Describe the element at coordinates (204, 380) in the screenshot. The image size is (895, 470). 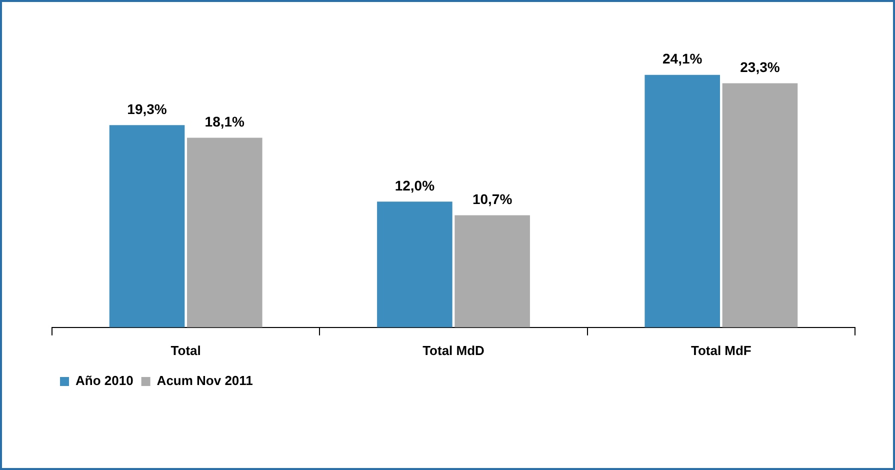
I see `legend-label: Acum Nov 2011` at that location.